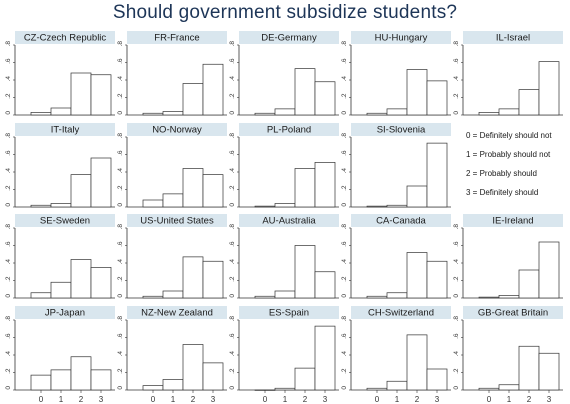 This screenshot has height=404, width=570. Describe the element at coordinates (60, 73) in the screenshot. I see `facet-panel: CZ-Czech Republic 0 .2 .4 .6 .8` at that location.